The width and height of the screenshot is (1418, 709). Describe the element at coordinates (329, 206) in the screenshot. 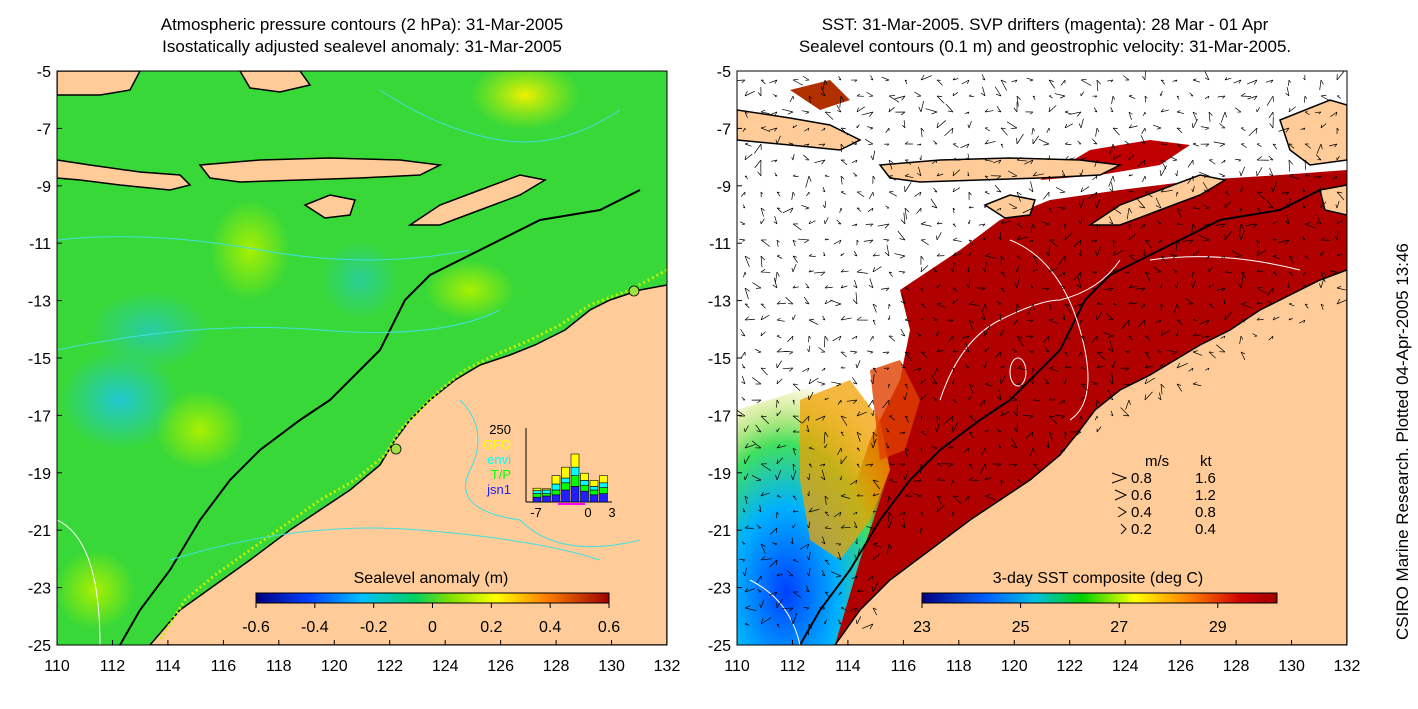

I see `sumba-island` at that location.